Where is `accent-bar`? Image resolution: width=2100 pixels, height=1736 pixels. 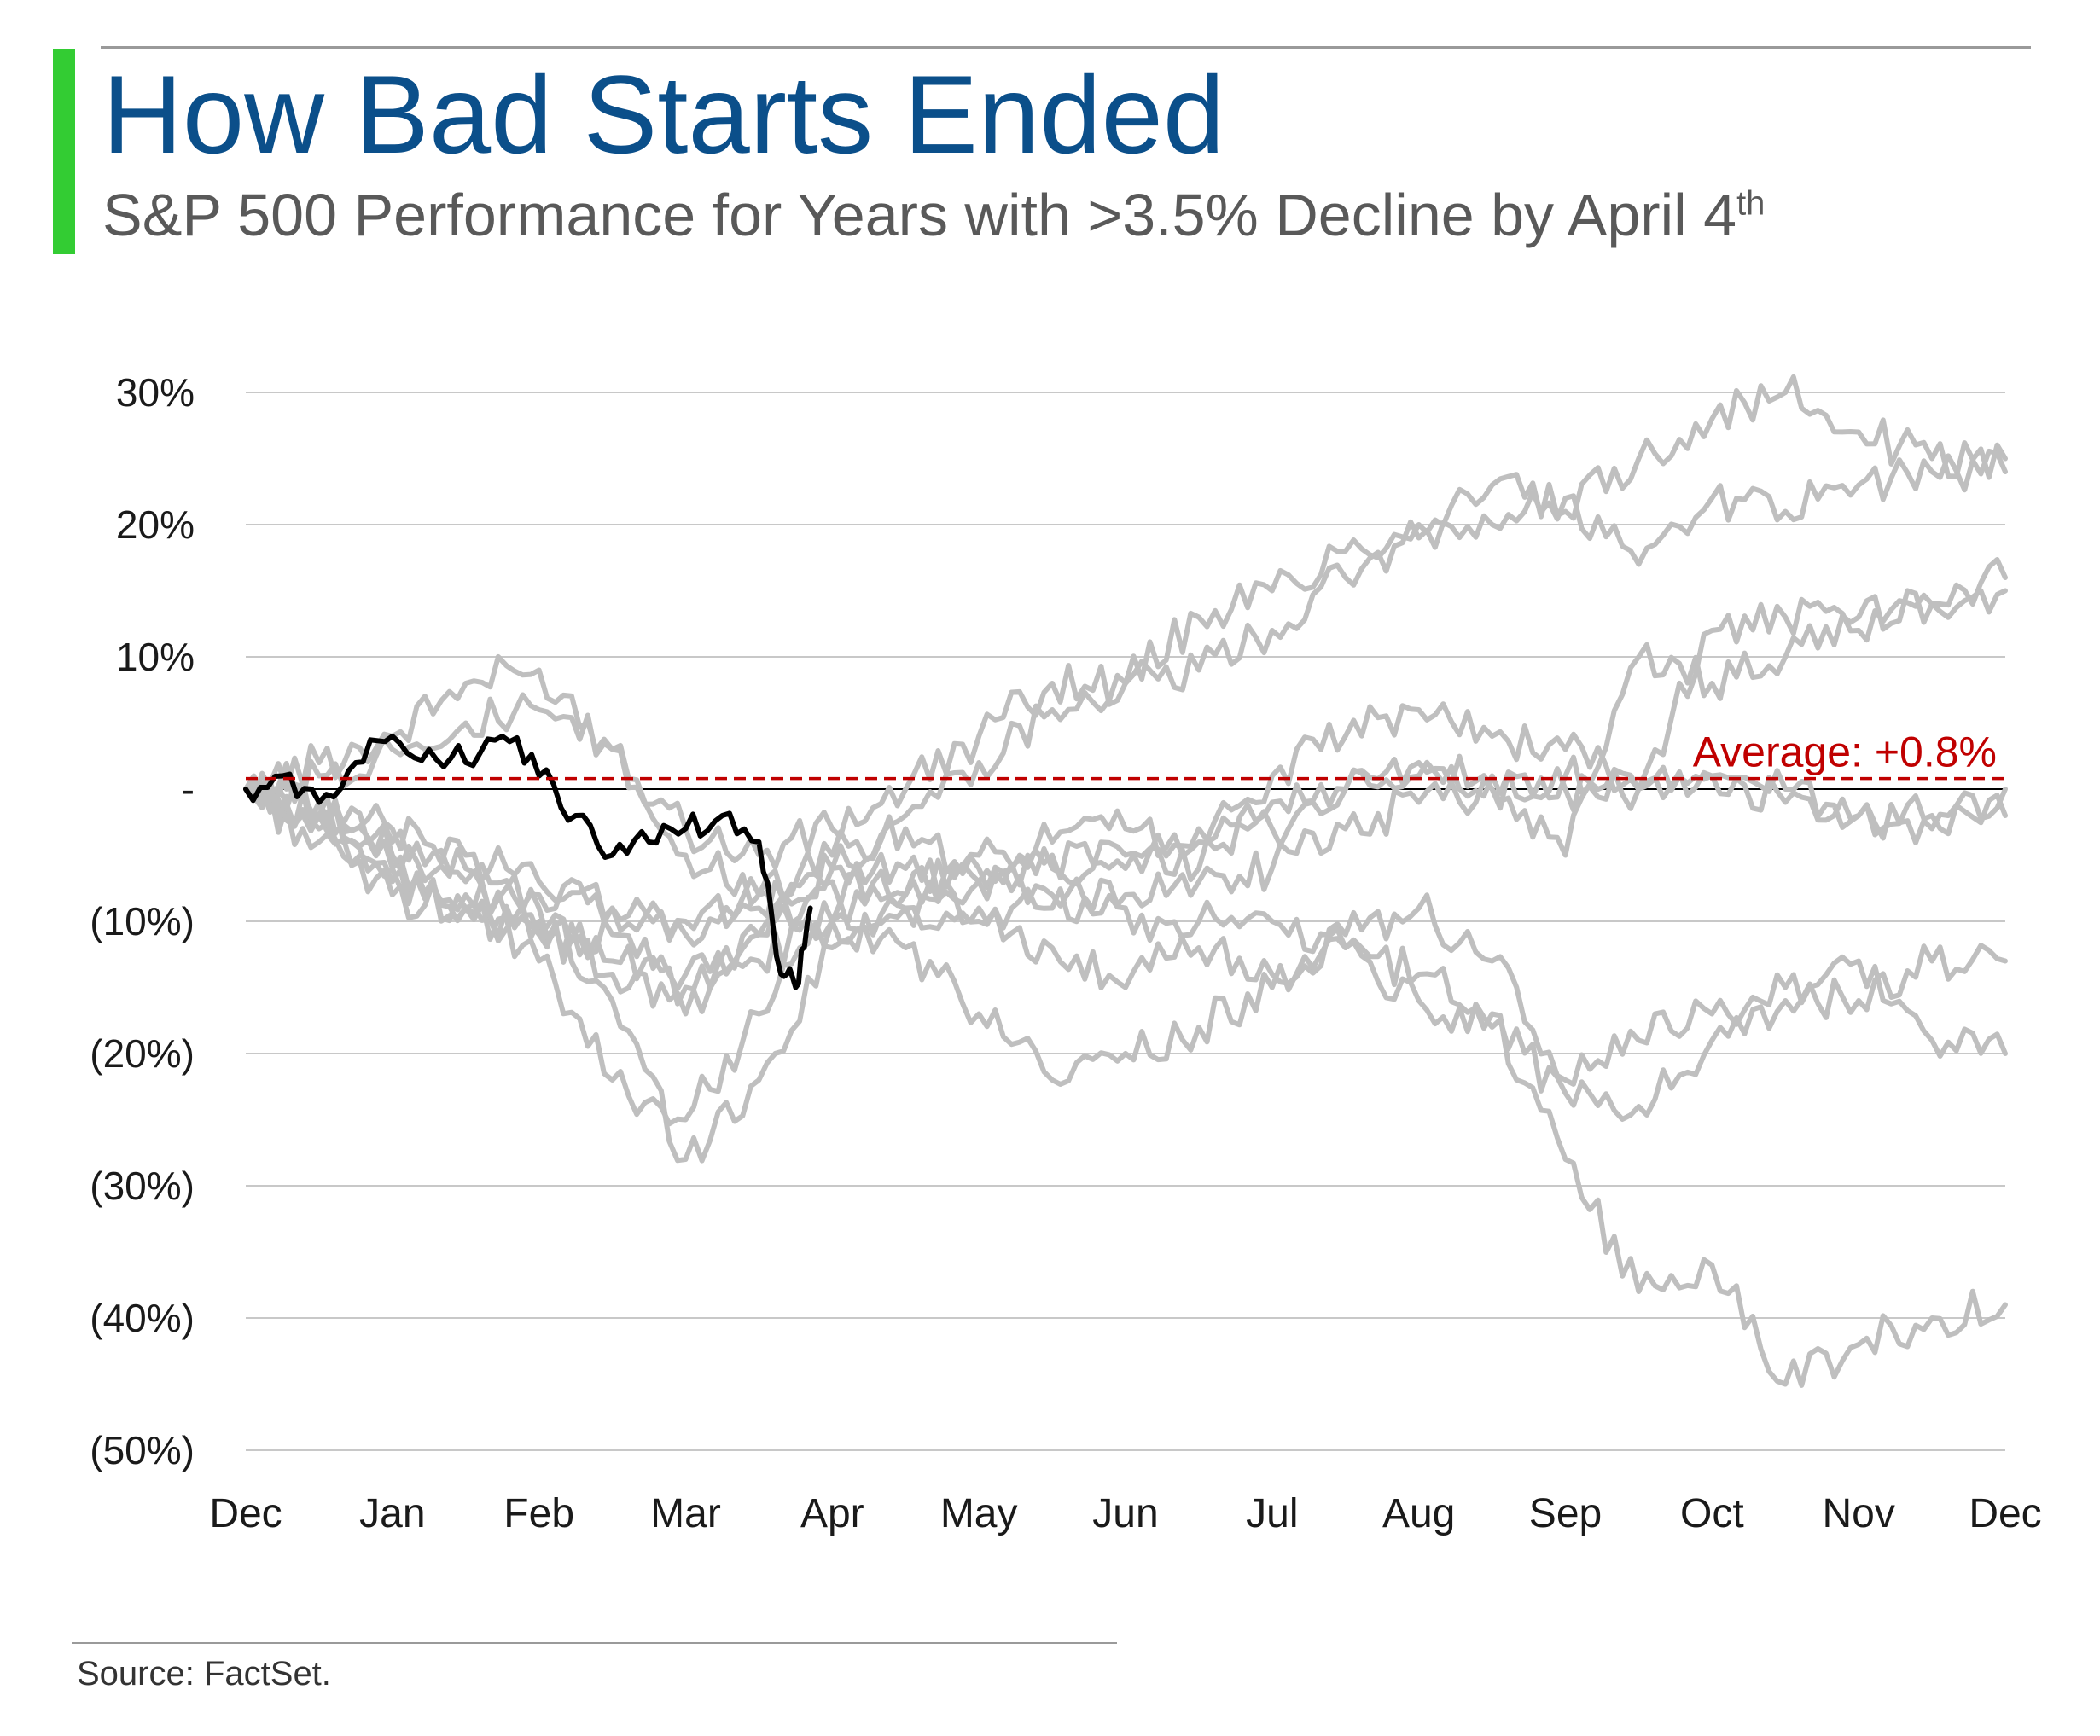 accent-bar is located at coordinates (64, 151).